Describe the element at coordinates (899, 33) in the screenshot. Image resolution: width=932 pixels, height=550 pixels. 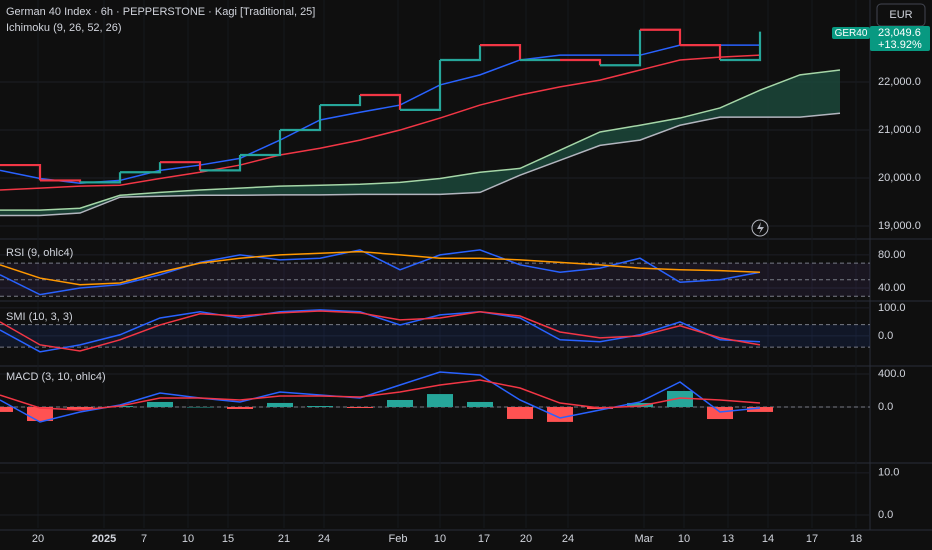
I see `last-price: 23,049.6` at that location.